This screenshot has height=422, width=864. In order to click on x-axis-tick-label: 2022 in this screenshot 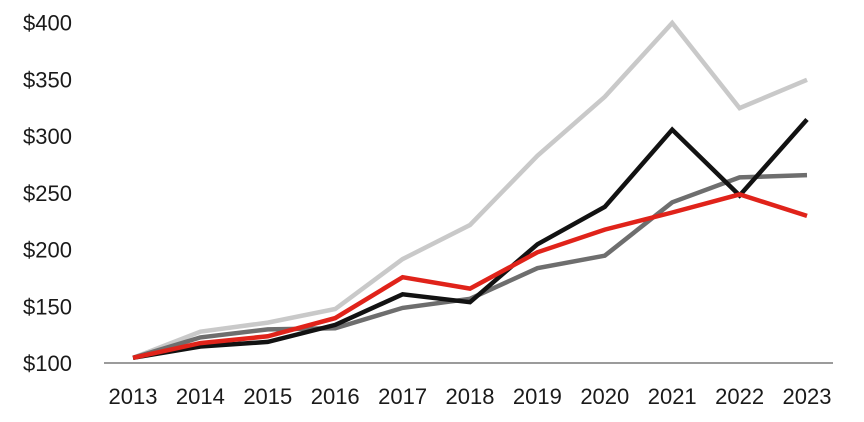, I will do `click(739, 396)`.